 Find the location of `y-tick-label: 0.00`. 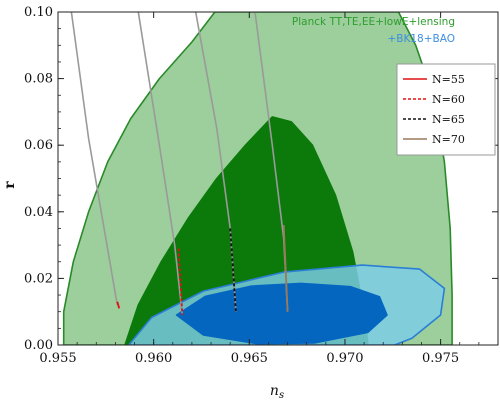

y-tick-label: 0.00 is located at coordinates (38, 345).